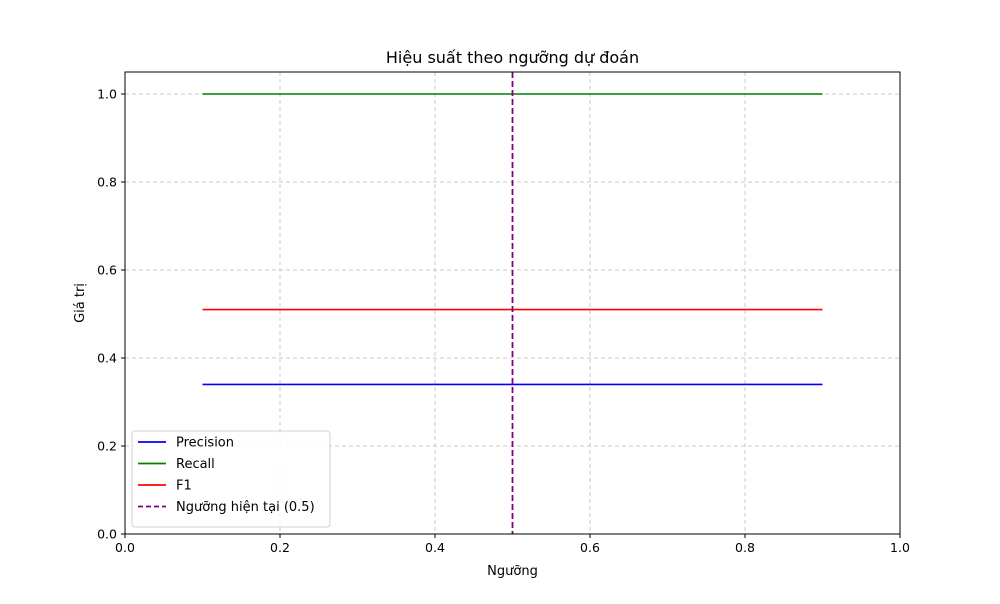 Image resolution: width=1000 pixels, height=604 pixels. Describe the element at coordinates (184, 486) in the screenshot. I see `legend-label: F1` at that location.